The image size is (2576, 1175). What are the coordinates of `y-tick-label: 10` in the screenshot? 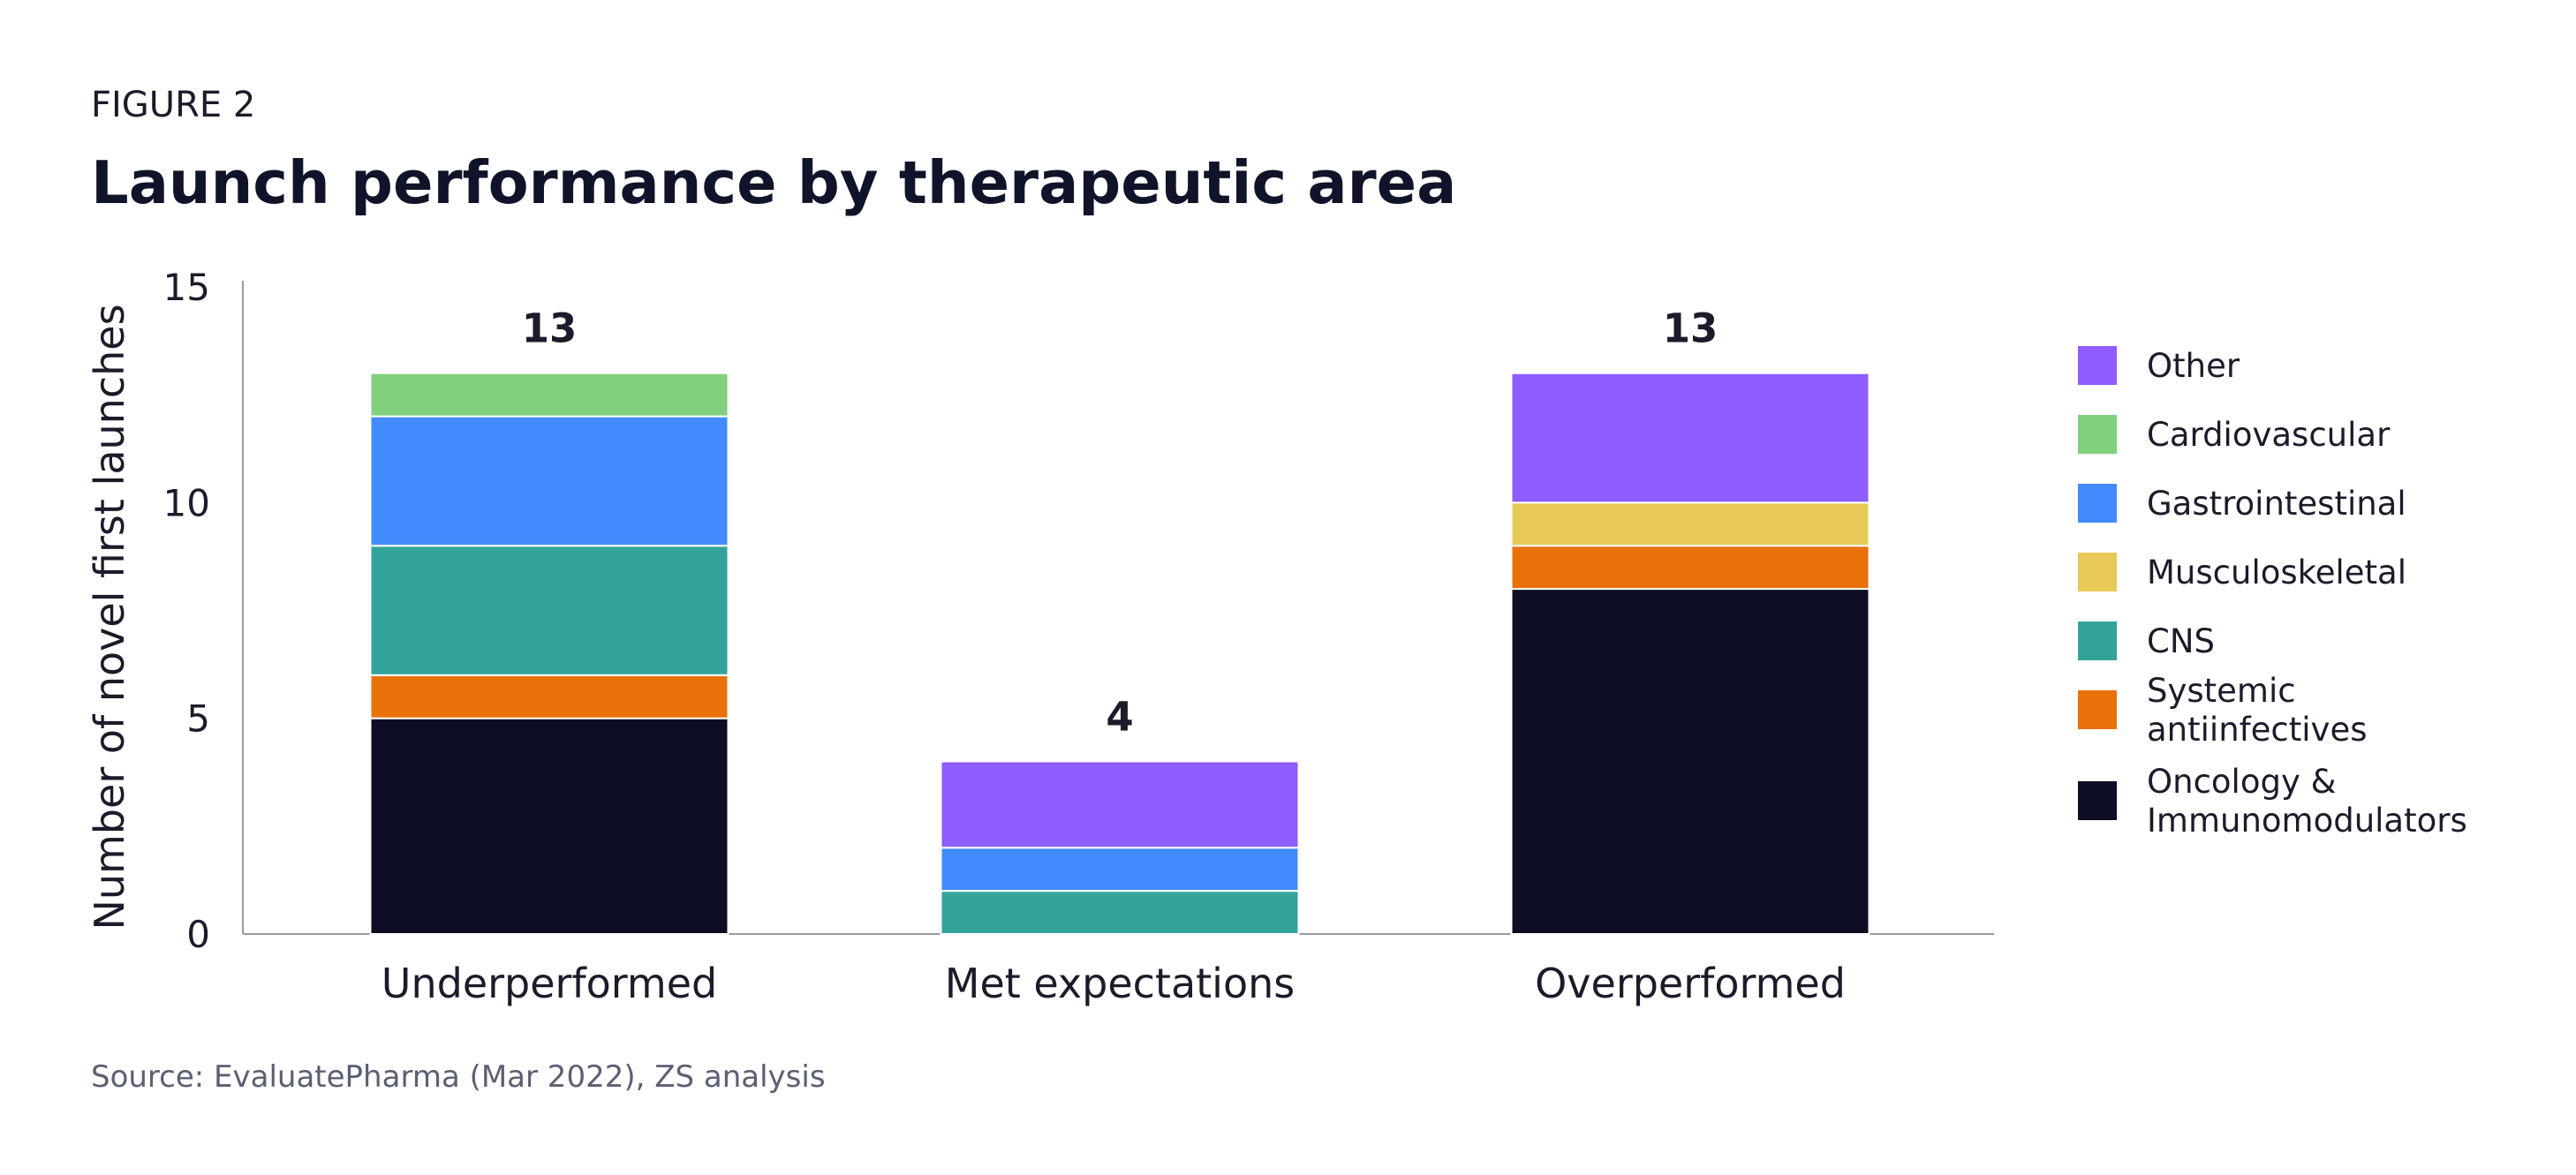 It's located at (186, 502).